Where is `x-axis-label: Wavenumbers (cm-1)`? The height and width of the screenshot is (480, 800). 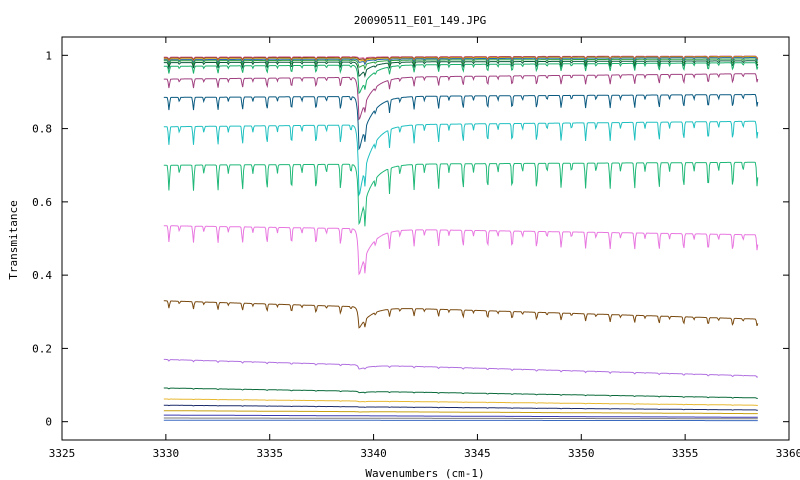
x-axis-label: Wavenumbers (cm-1) is located at coordinates (424, 473).